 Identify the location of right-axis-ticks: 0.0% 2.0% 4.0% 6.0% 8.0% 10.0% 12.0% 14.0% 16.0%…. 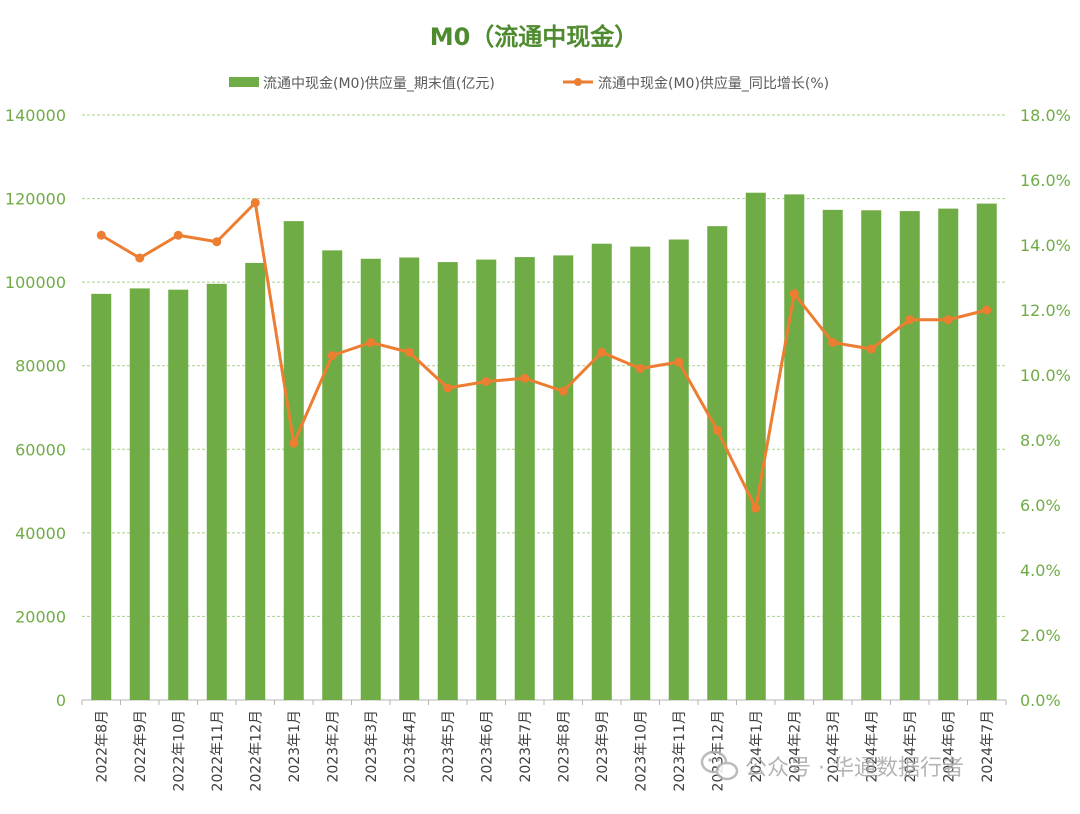
(1045, 408).